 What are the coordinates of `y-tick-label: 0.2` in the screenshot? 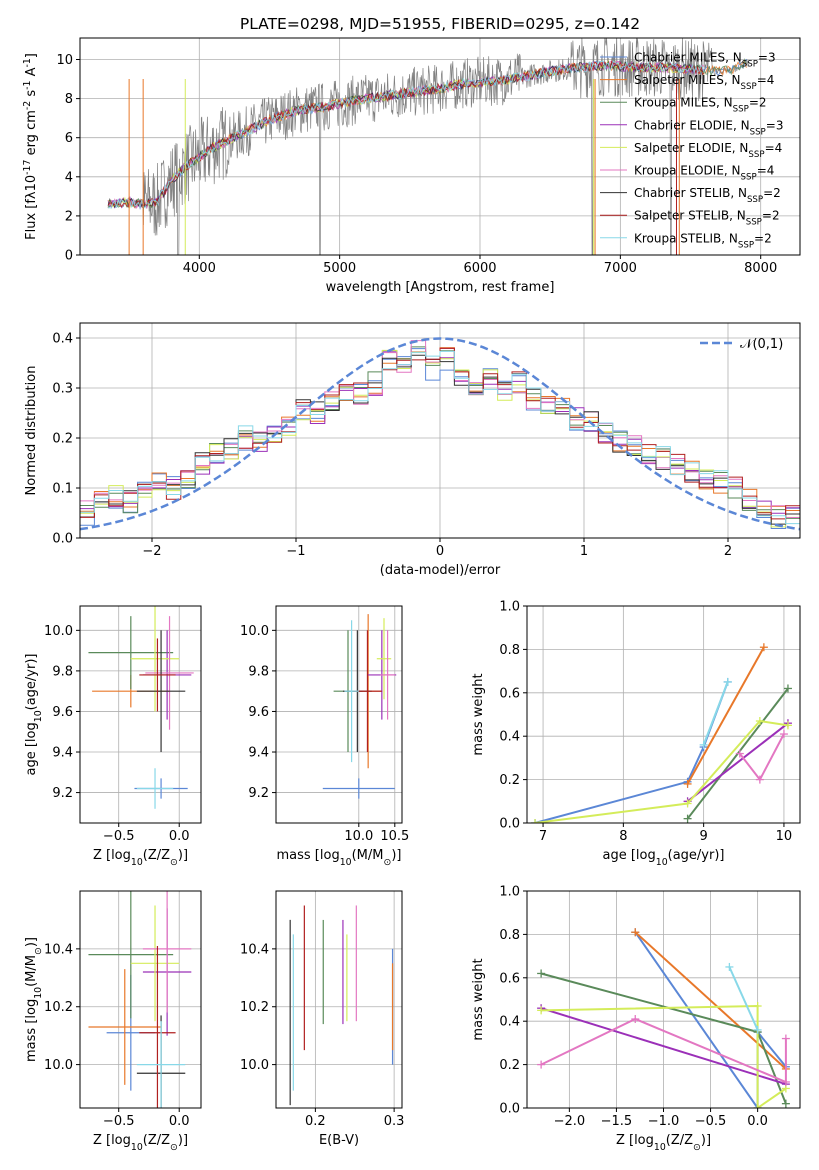 It's located at (509, 1065).